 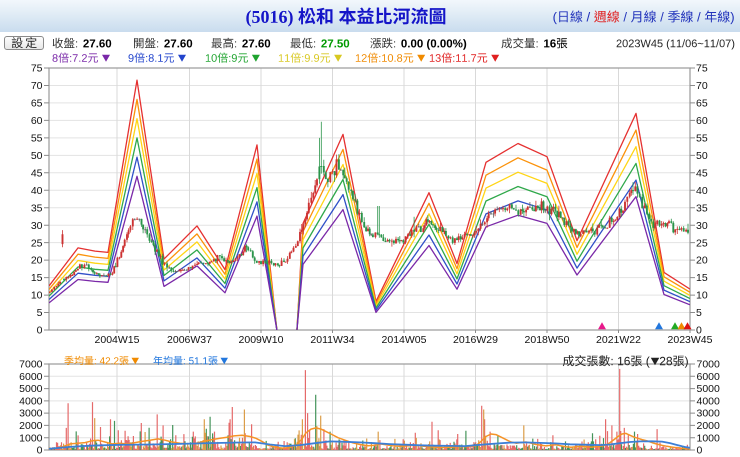 I want to click on svg-text: 2021W22, so click(x=618, y=340).